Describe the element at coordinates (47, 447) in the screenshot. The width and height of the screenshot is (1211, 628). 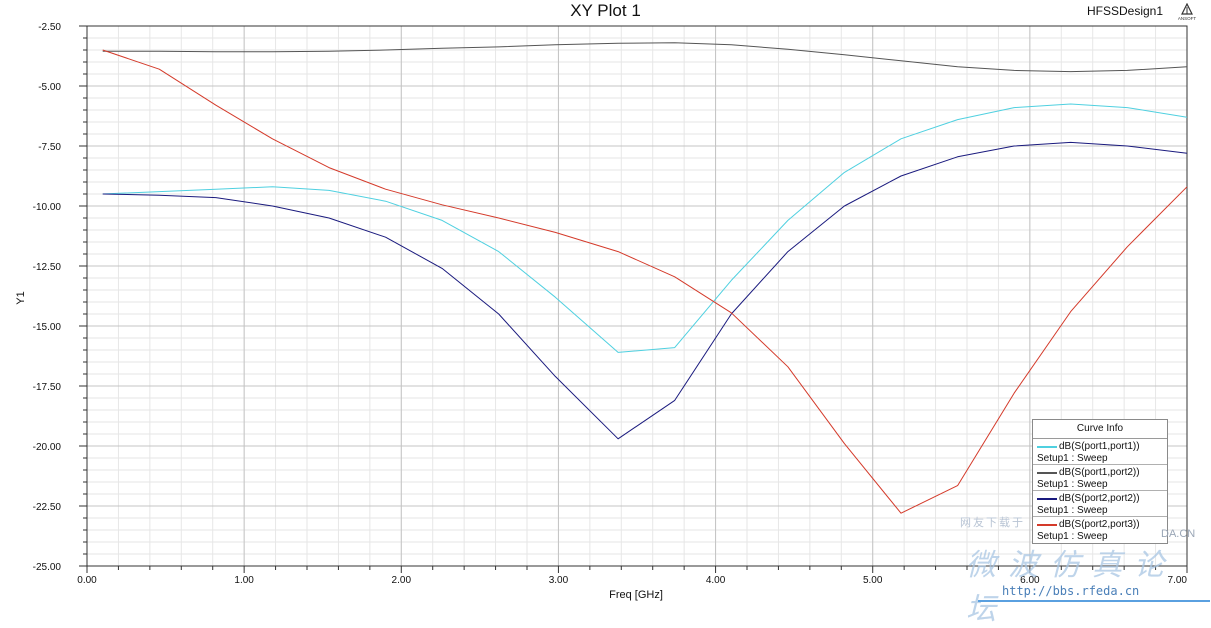
I see `y-tick-label: -20.00` at that location.